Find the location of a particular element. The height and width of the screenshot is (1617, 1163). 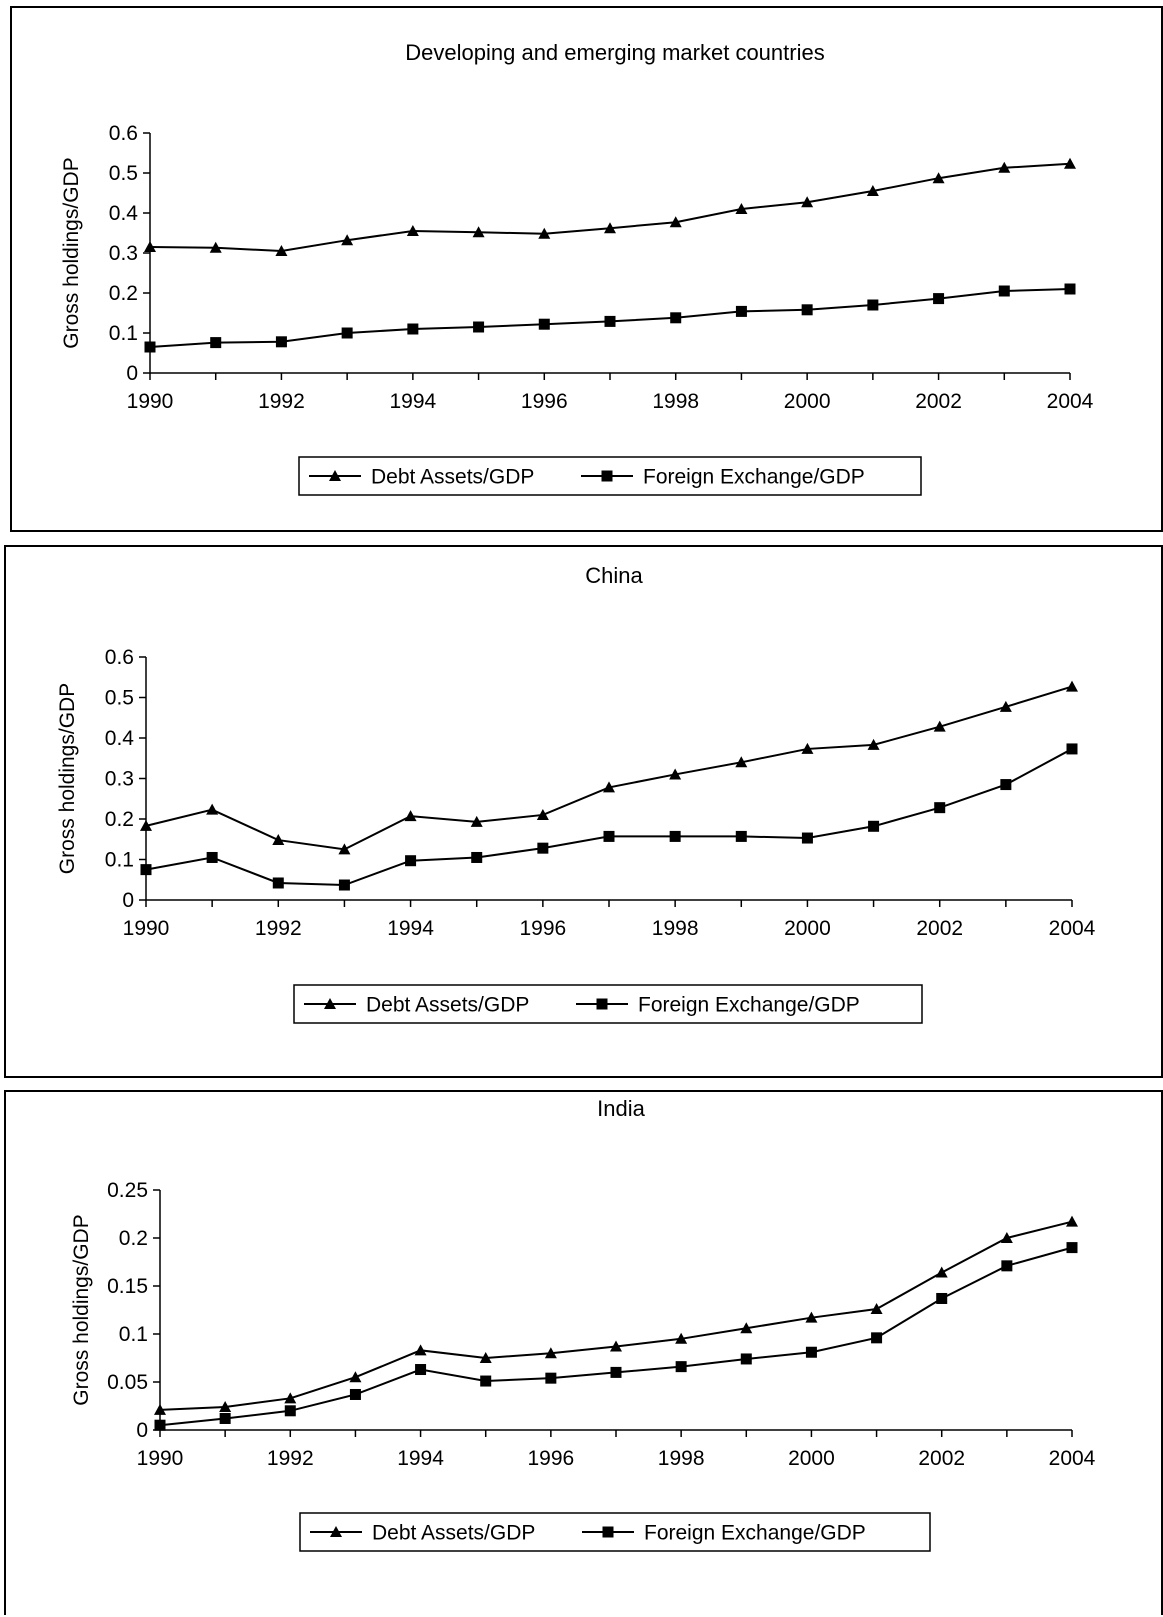

y-tick-label: 0.15 is located at coordinates (127, 1286).